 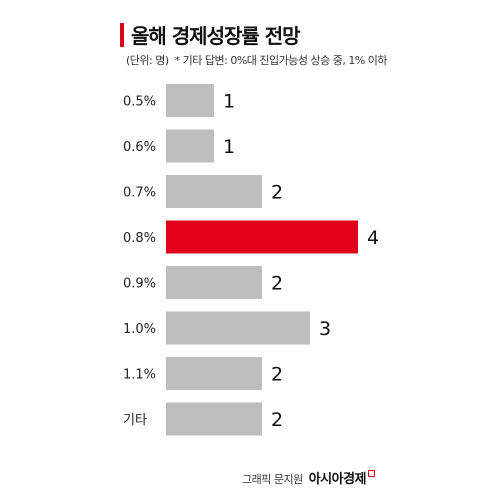 What do you see at coordinates (281, 60) in the screenshot?
I see `footnote-label: * 기타 답변: 0%대 진입가능성 상승 중, 1% 이하` at bounding box center [281, 60].